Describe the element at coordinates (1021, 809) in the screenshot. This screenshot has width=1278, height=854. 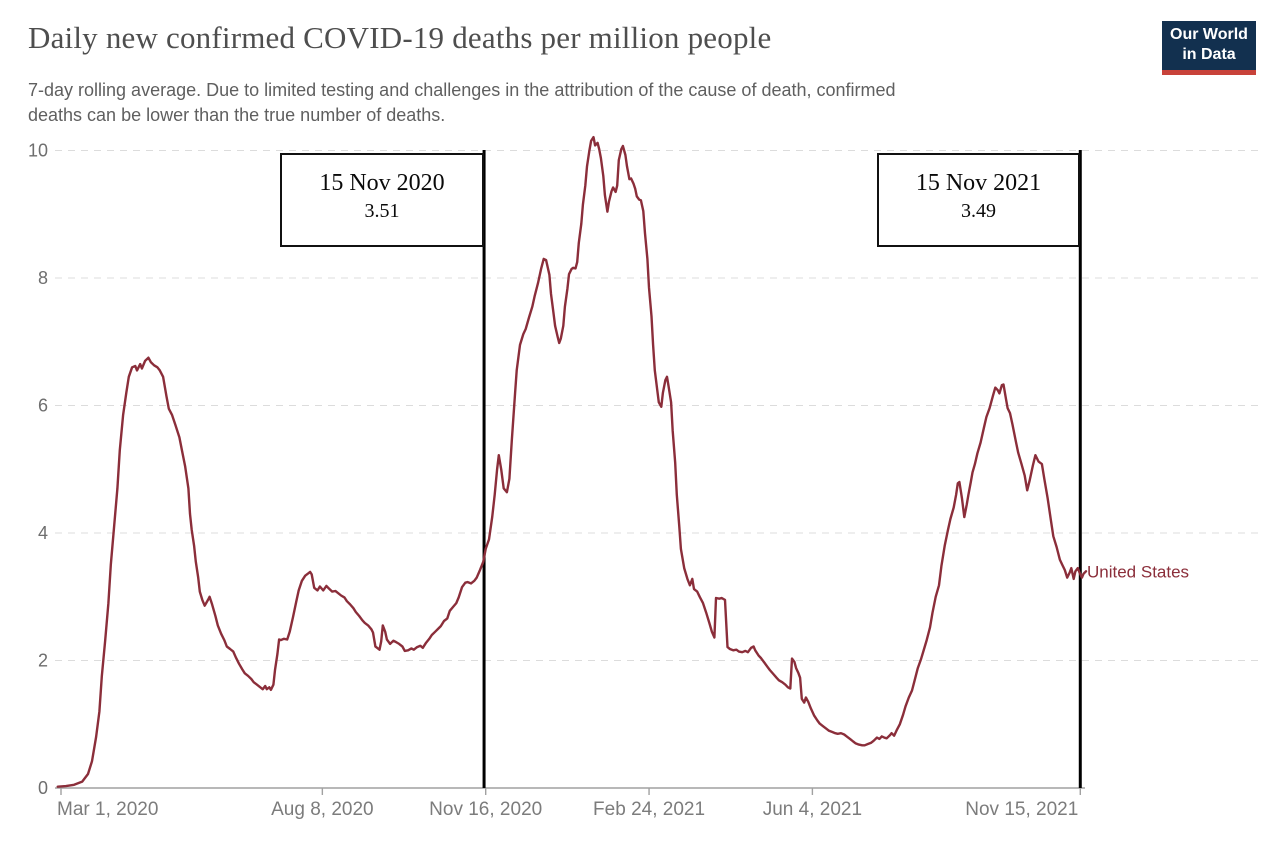
I see `x-axis-label: Nov 15, 2021` at that location.